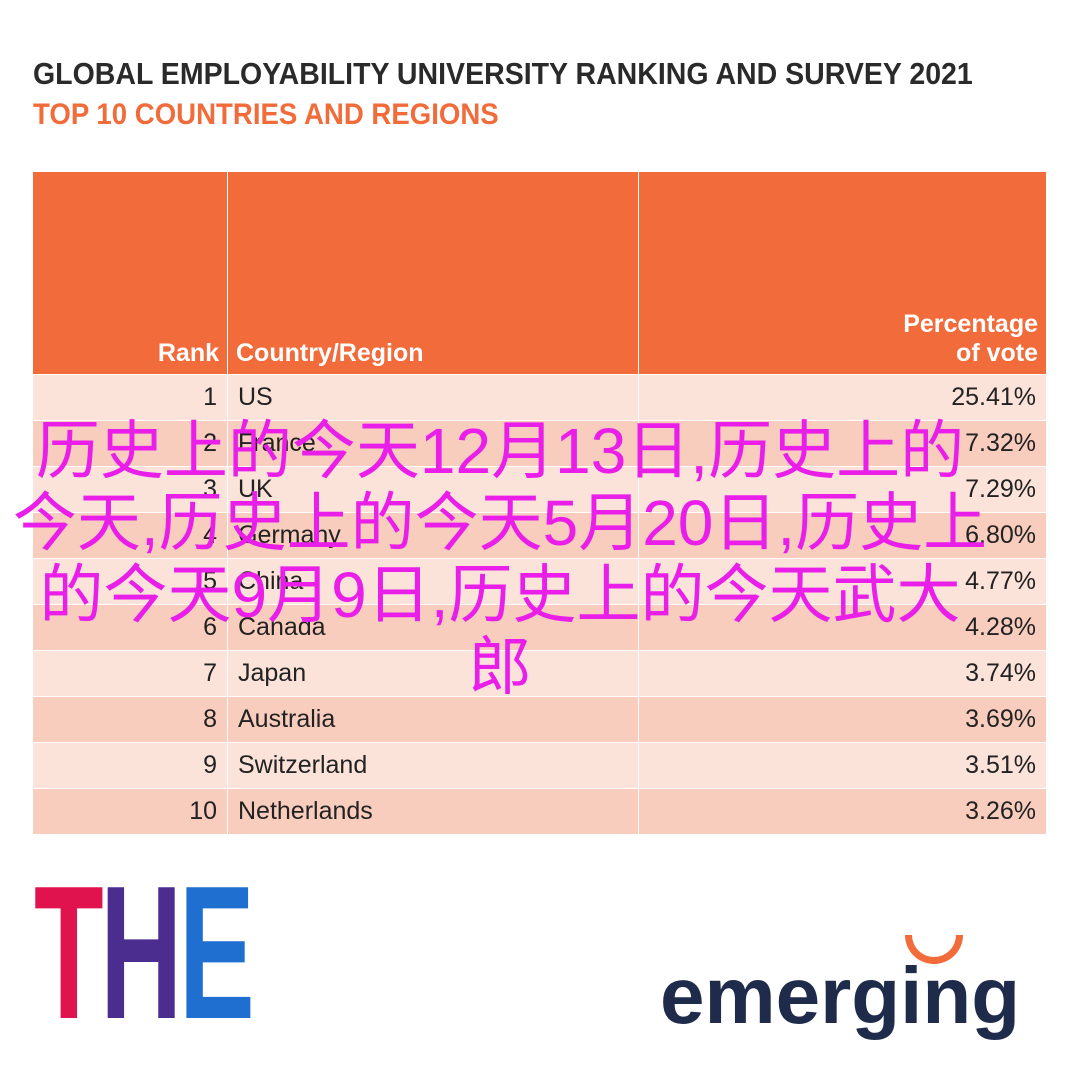 The height and width of the screenshot is (1080, 1080). What do you see at coordinates (130, 719) in the screenshot?
I see `rank: 8` at bounding box center [130, 719].